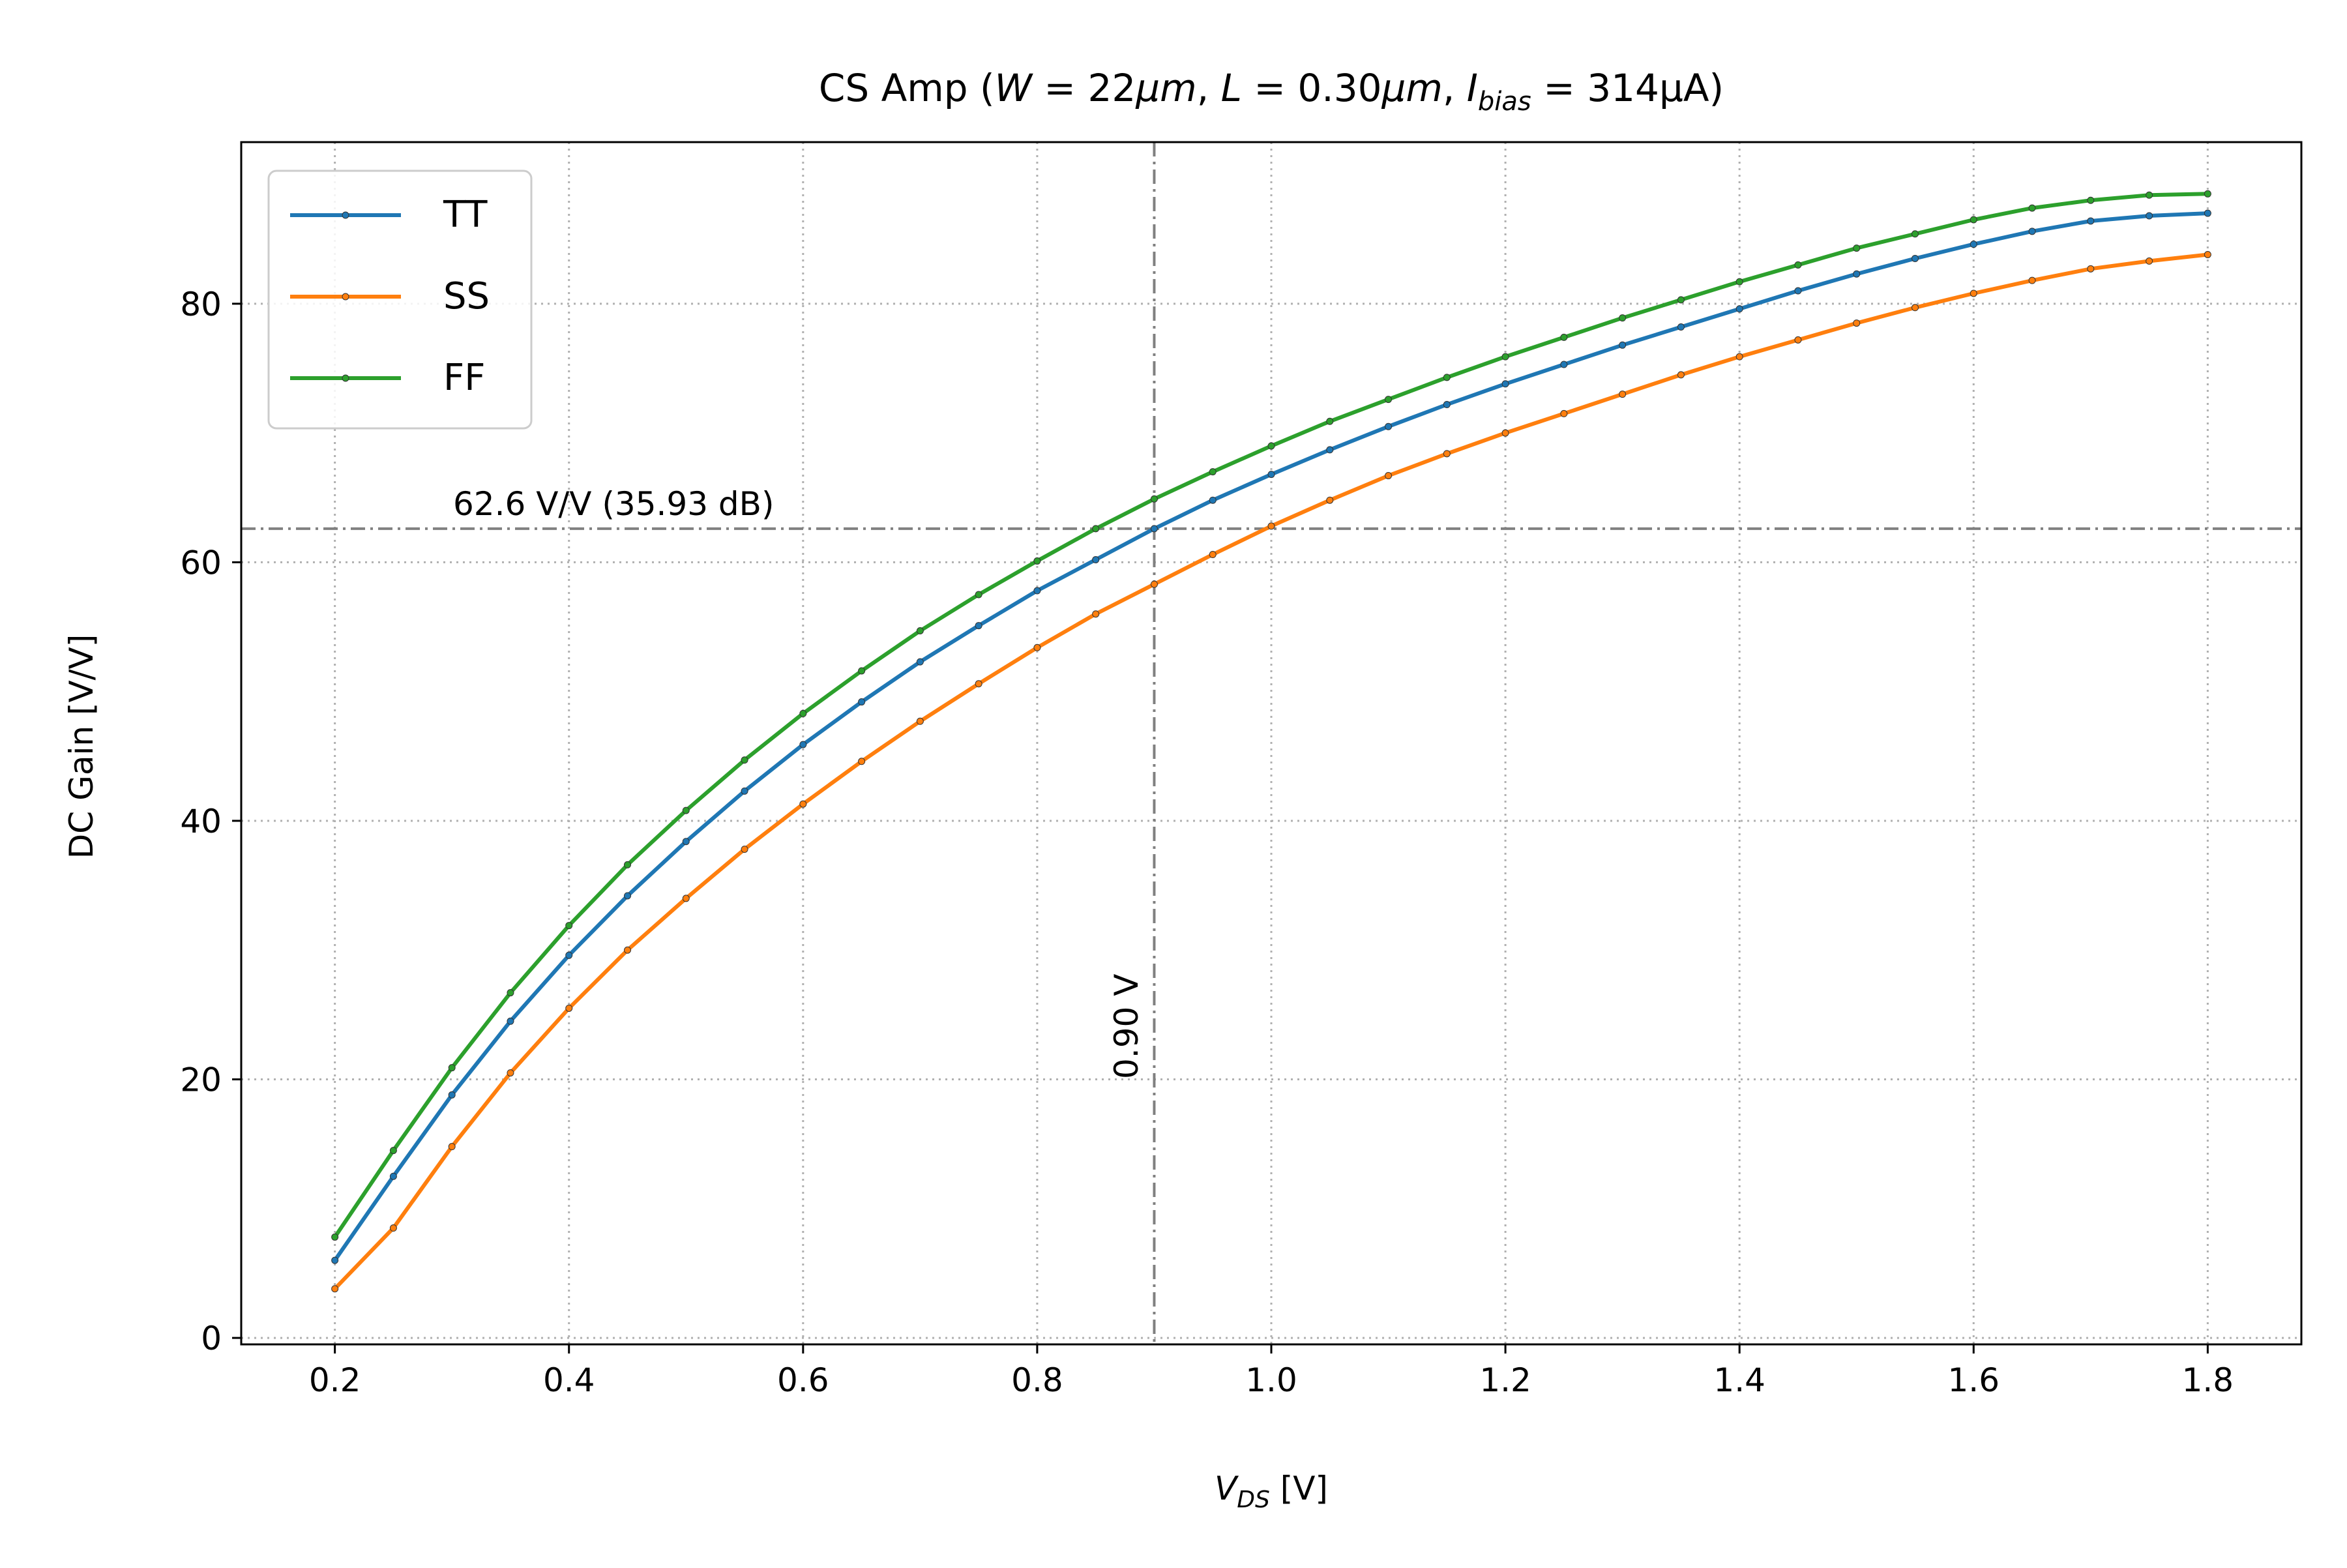 Image resolution: width=2347 pixels, height=1568 pixels. Describe the element at coordinates (1739, 1380) in the screenshot. I see `x-tick-label: 1.4` at that location.